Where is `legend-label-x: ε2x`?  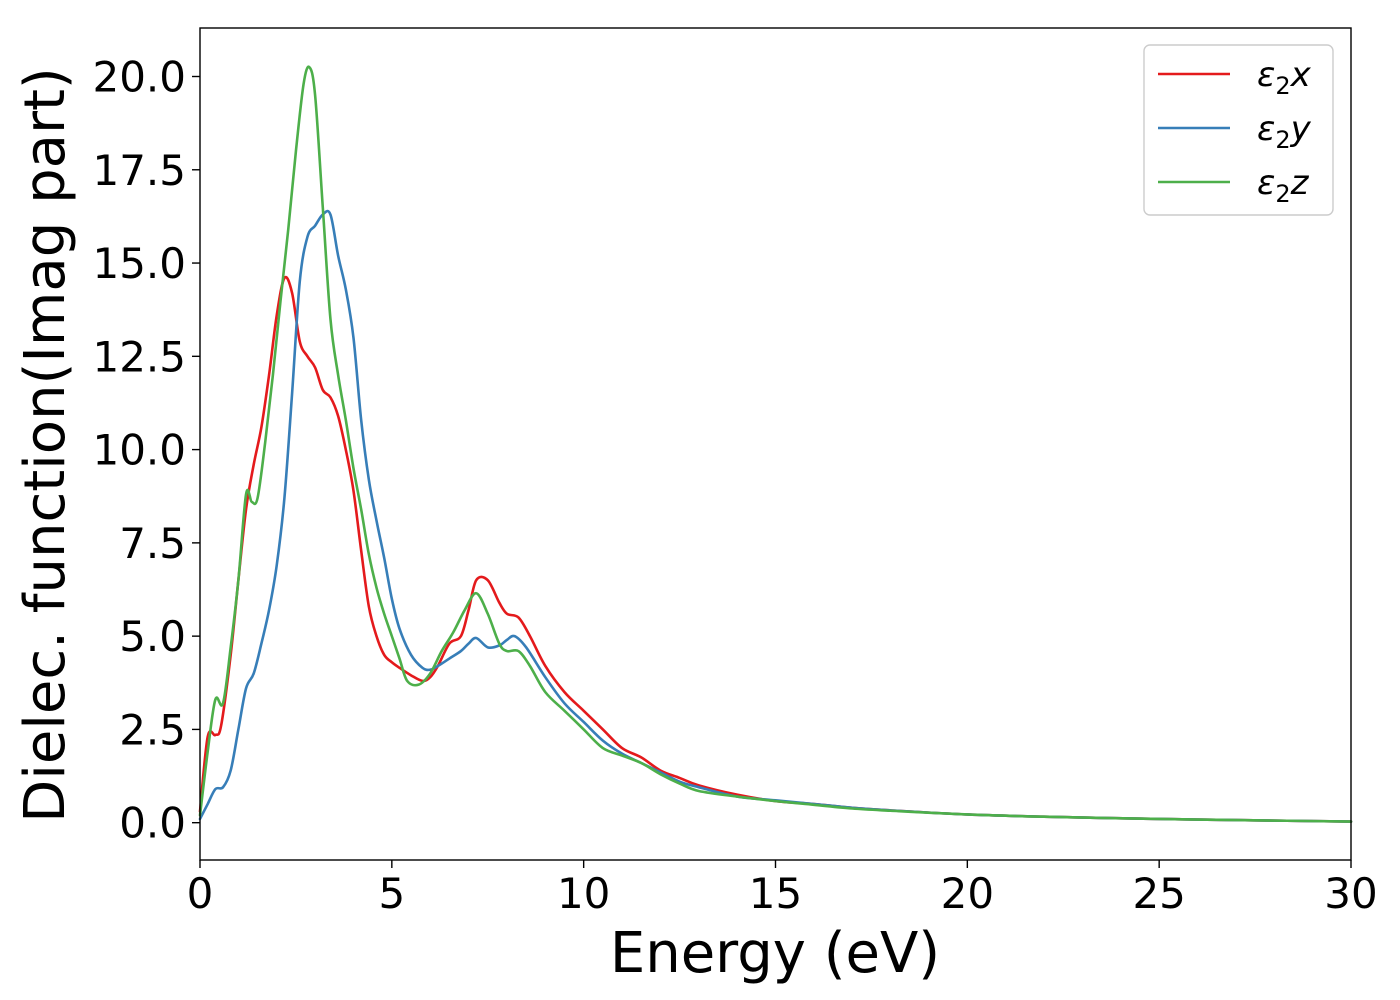
legend-label-x: ε2x is located at coordinates (1284, 77).